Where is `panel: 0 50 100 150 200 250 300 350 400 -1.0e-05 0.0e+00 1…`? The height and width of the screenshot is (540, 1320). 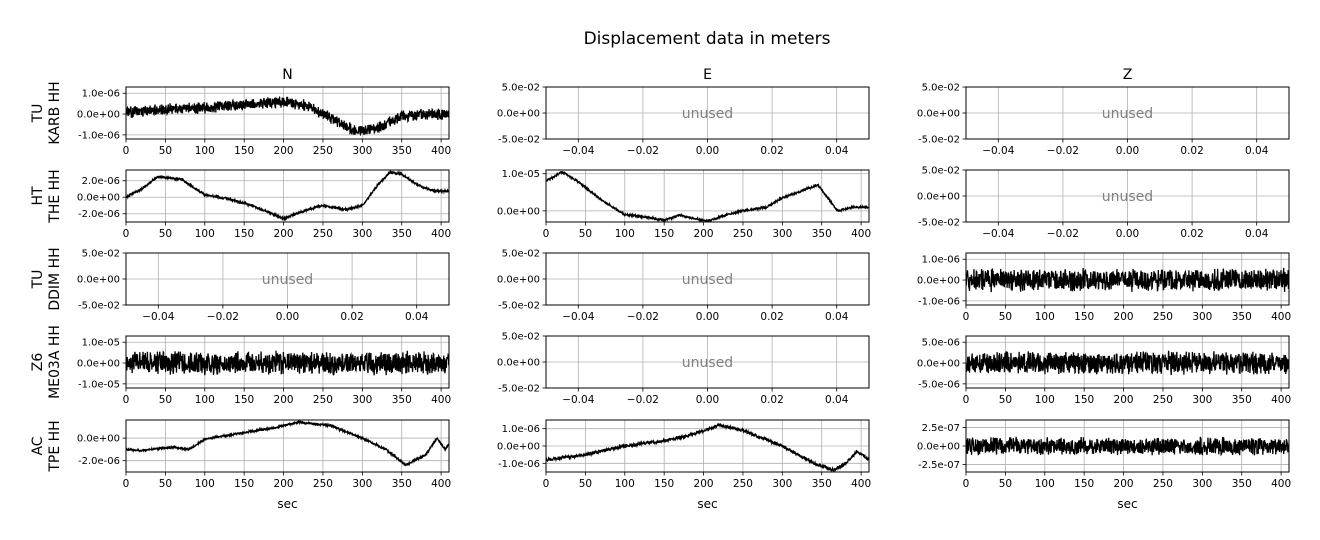
panel: 0 50 100 150 200 250 300 350 400 -1.0e-05 0.0e+00 1… is located at coordinates (264, 370).